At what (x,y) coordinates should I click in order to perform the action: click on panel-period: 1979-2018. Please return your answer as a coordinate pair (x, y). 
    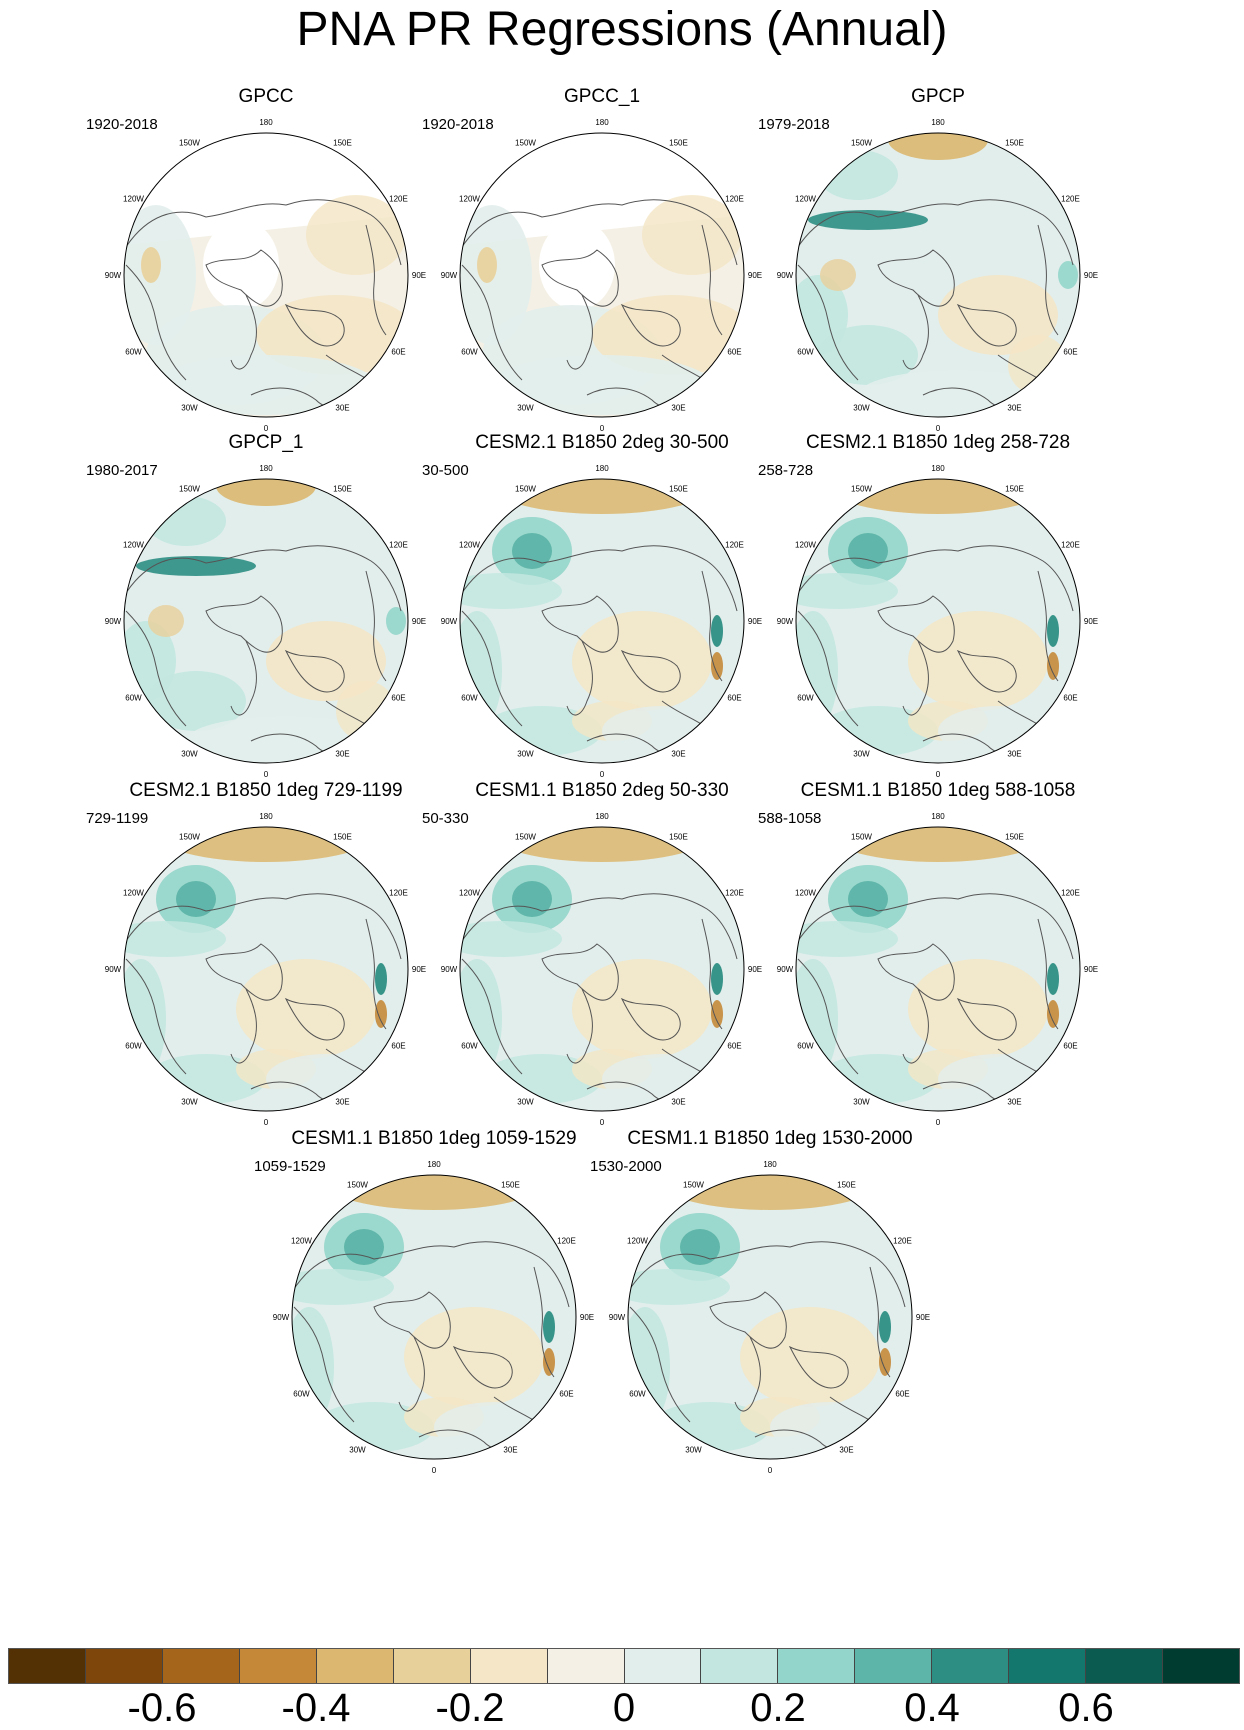
    Looking at the image, I should click on (794, 124).